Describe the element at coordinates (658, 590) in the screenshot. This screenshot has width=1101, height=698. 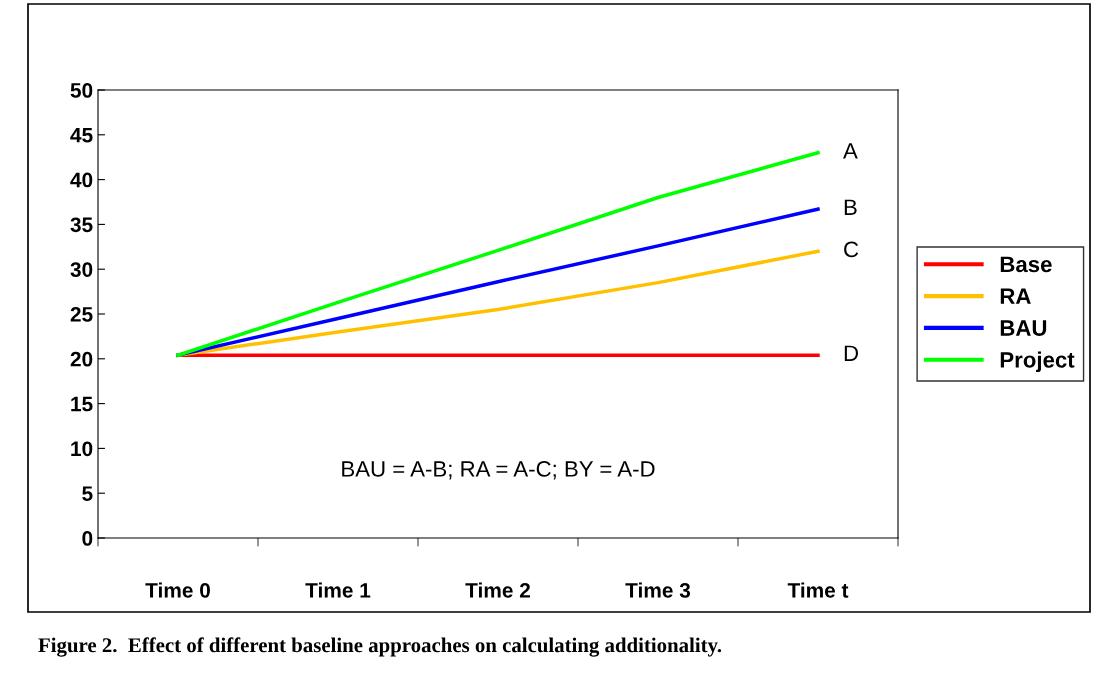
I see `x-tick-label: Time 3` at that location.